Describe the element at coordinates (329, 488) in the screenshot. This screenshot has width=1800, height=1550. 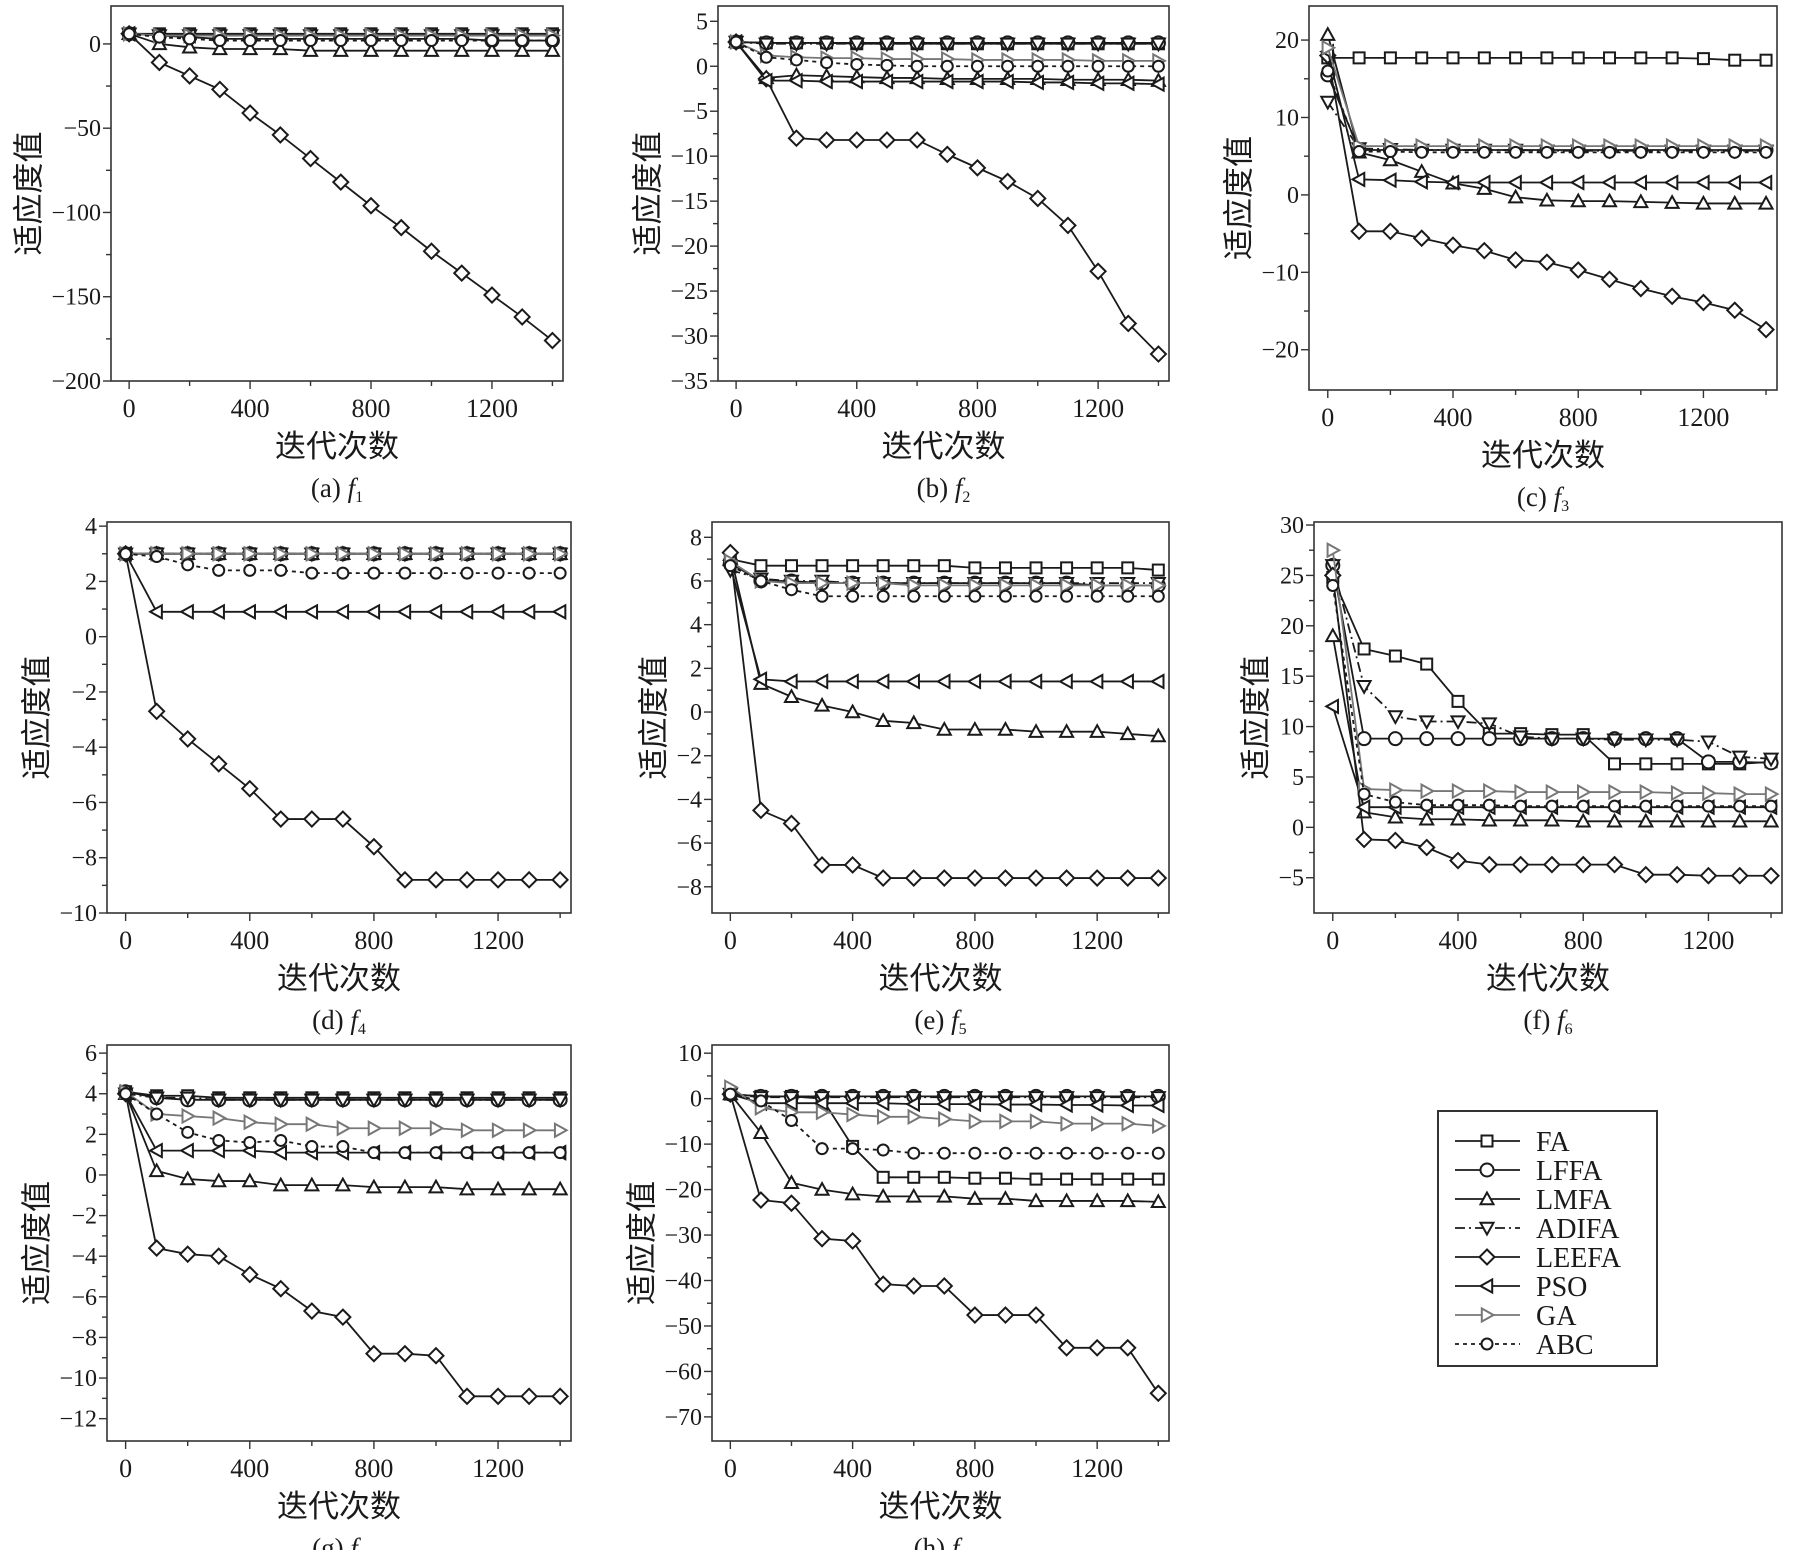
I see `caption-label: (a)` at that location.